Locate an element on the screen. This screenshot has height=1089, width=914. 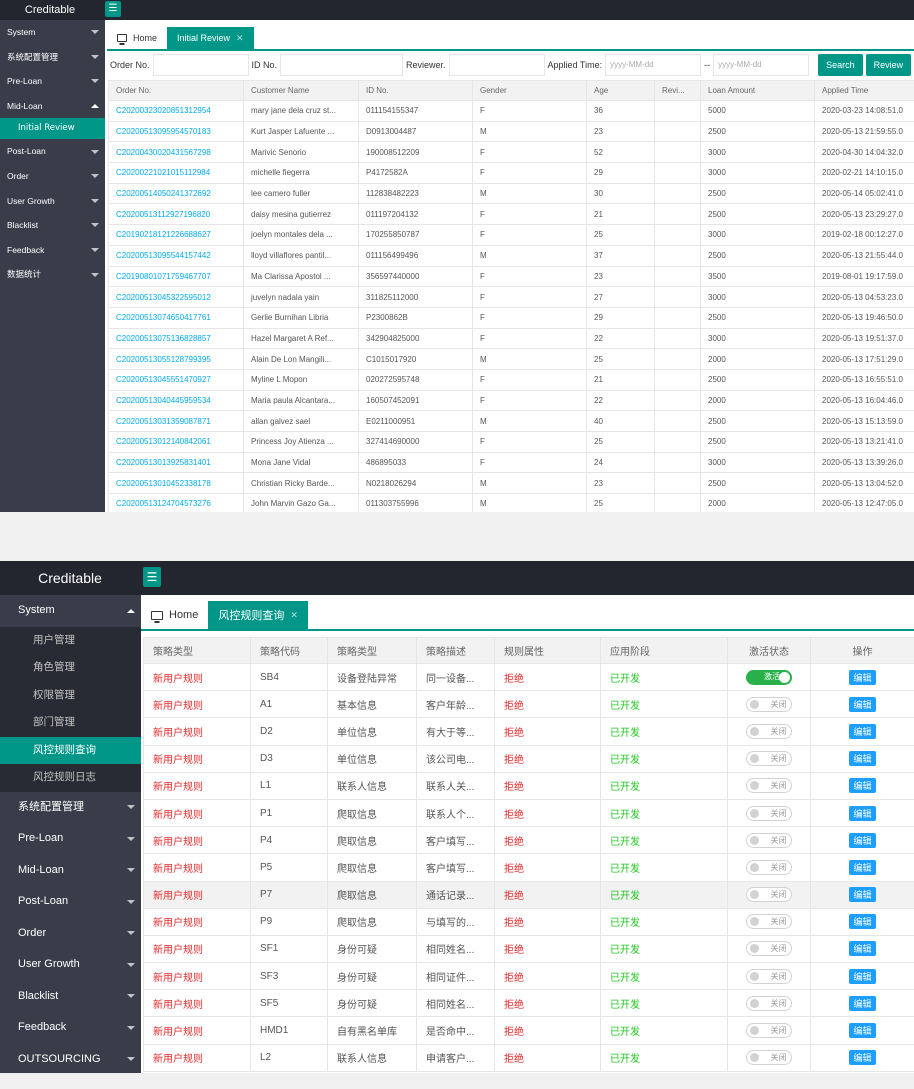
column-header: 策略描述 is located at coordinates (455, 650).